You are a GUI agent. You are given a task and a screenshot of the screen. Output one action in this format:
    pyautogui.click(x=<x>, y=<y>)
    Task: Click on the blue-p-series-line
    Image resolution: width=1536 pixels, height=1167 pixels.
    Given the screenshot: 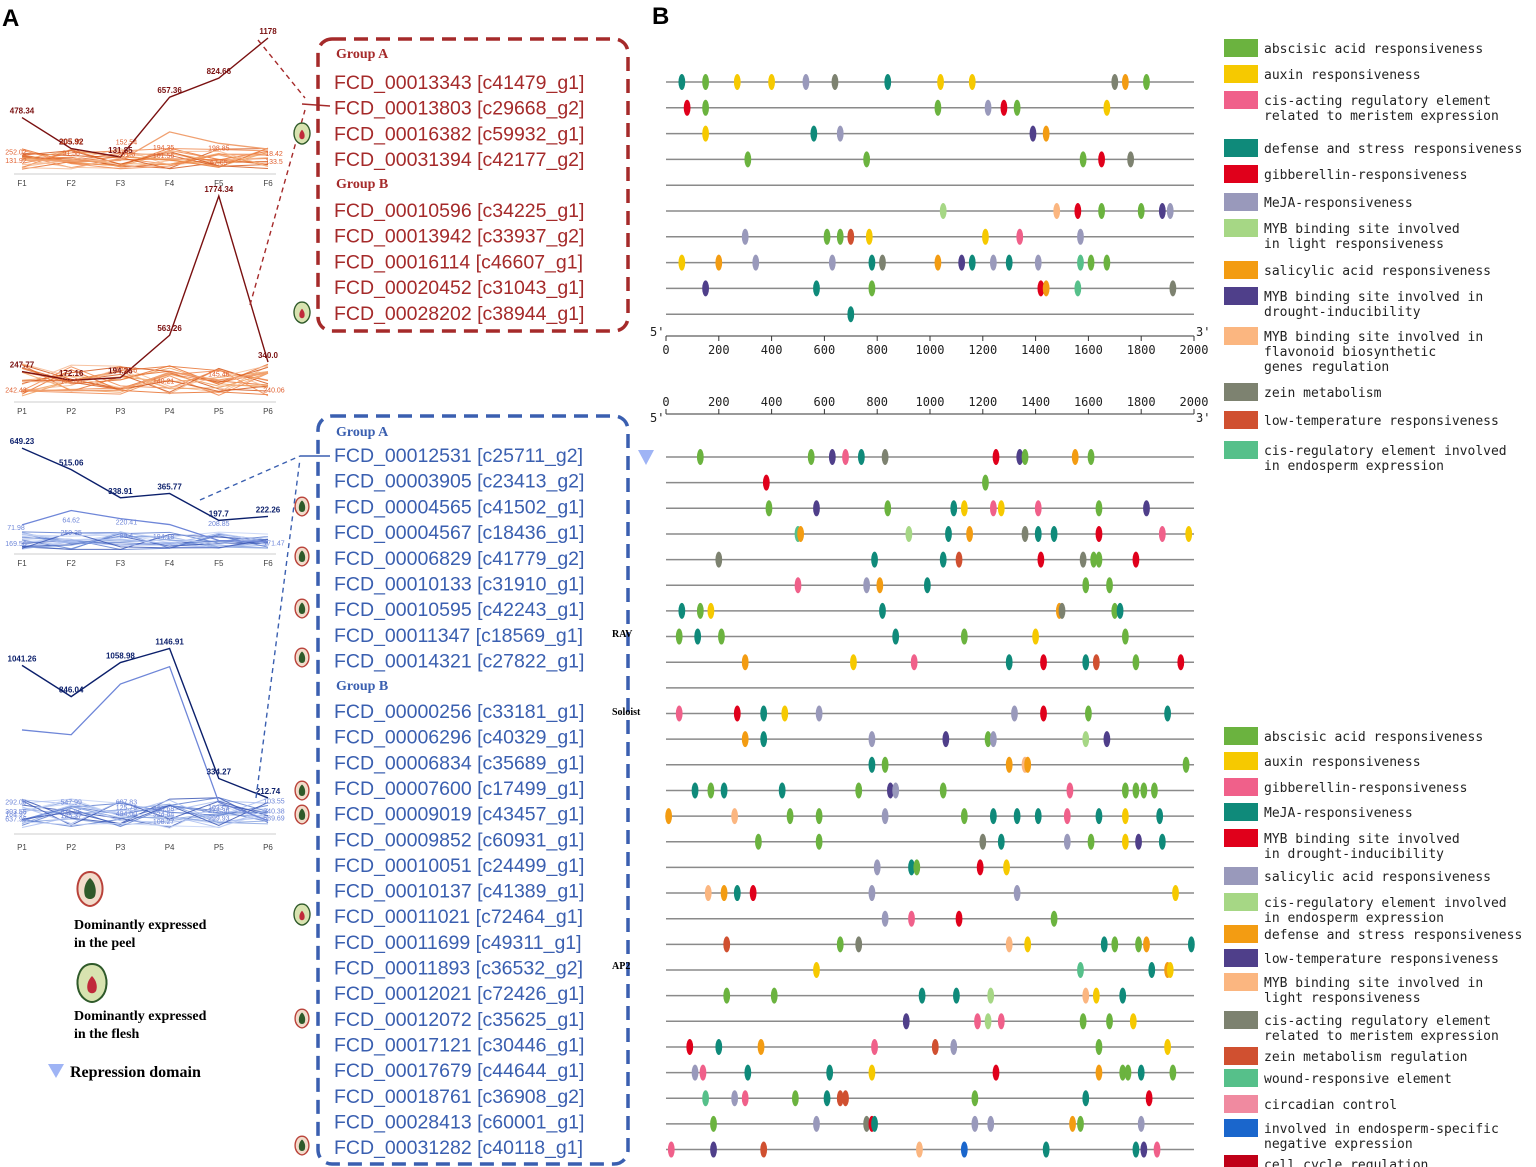 What is the action you would take?
    pyautogui.click(x=145, y=811)
    